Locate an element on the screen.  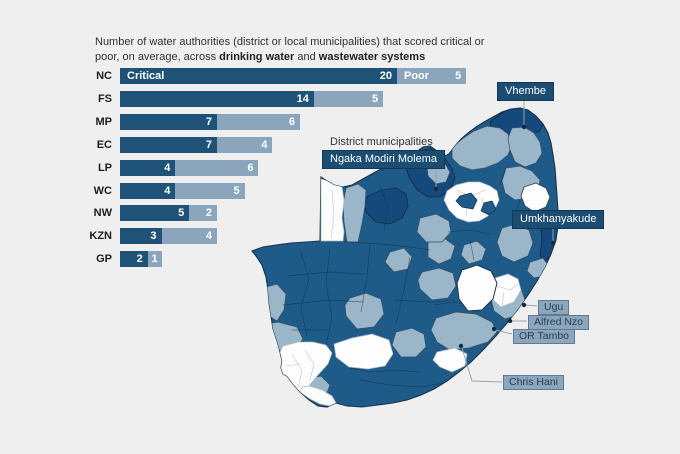
region-eswatini is located at coordinates (535, 197).